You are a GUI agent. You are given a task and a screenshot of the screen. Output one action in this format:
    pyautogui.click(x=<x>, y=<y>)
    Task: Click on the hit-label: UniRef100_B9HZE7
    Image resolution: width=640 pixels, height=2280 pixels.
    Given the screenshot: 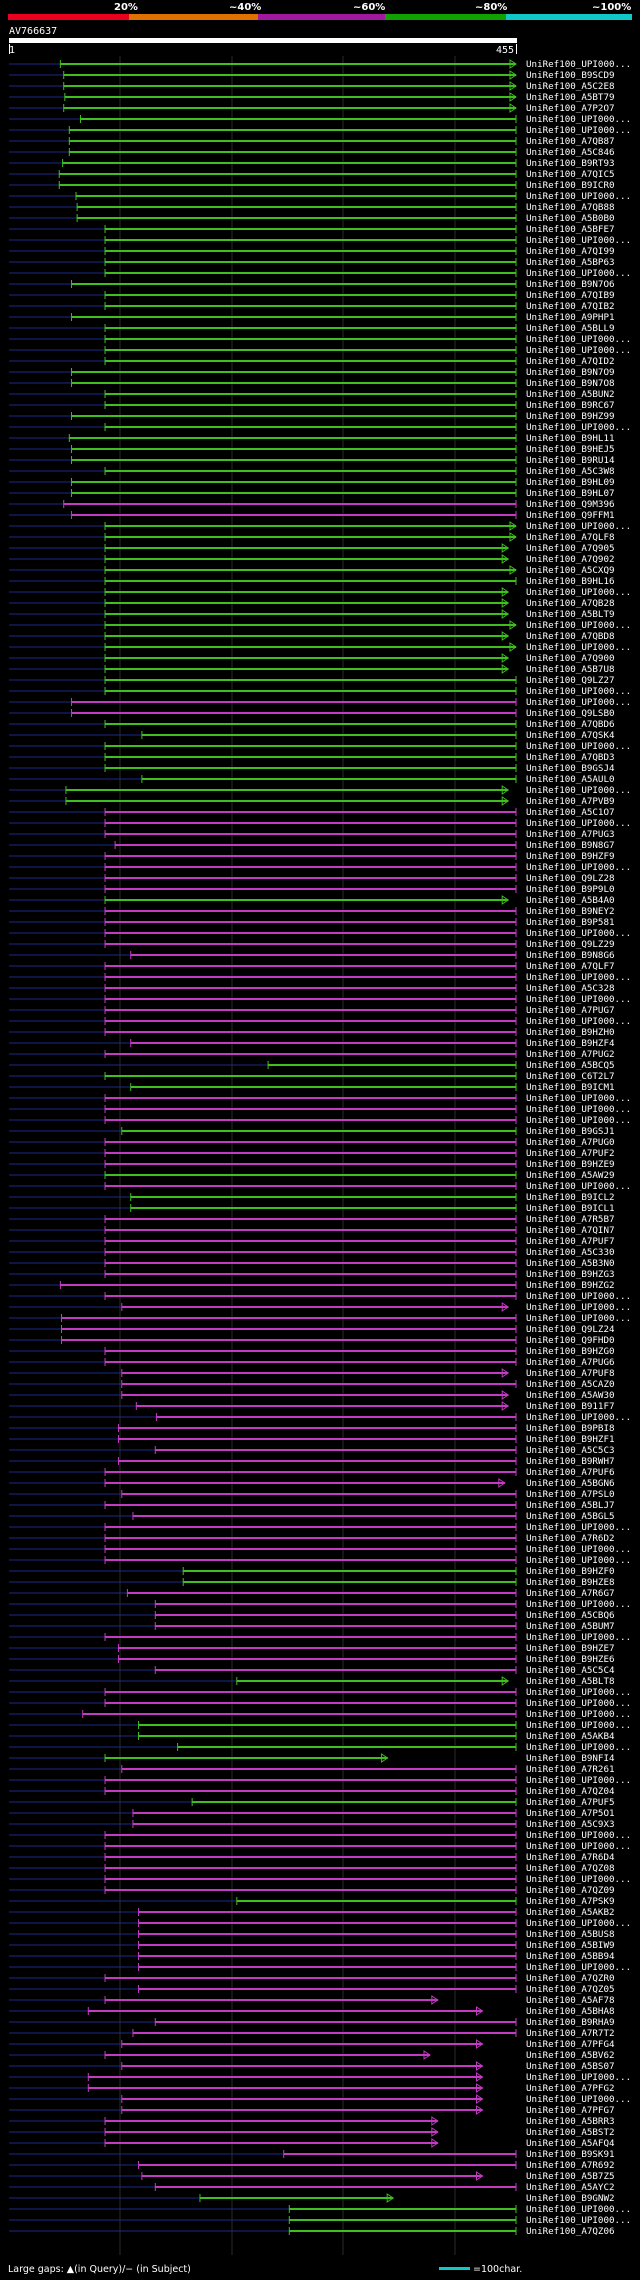 What is the action you would take?
    pyautogui.click(x=570, y=1648)
    